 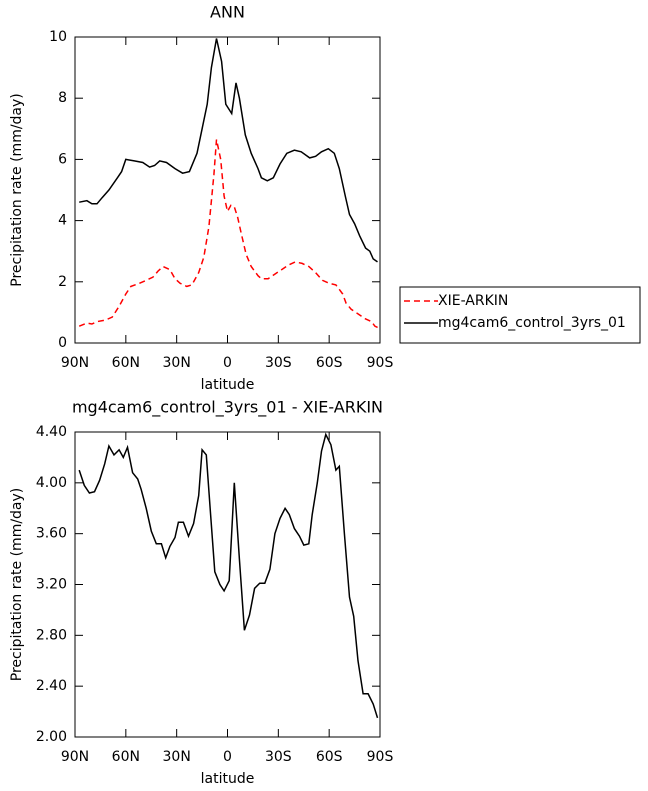 I want to click on legend-box, so click(x=520, y=315).